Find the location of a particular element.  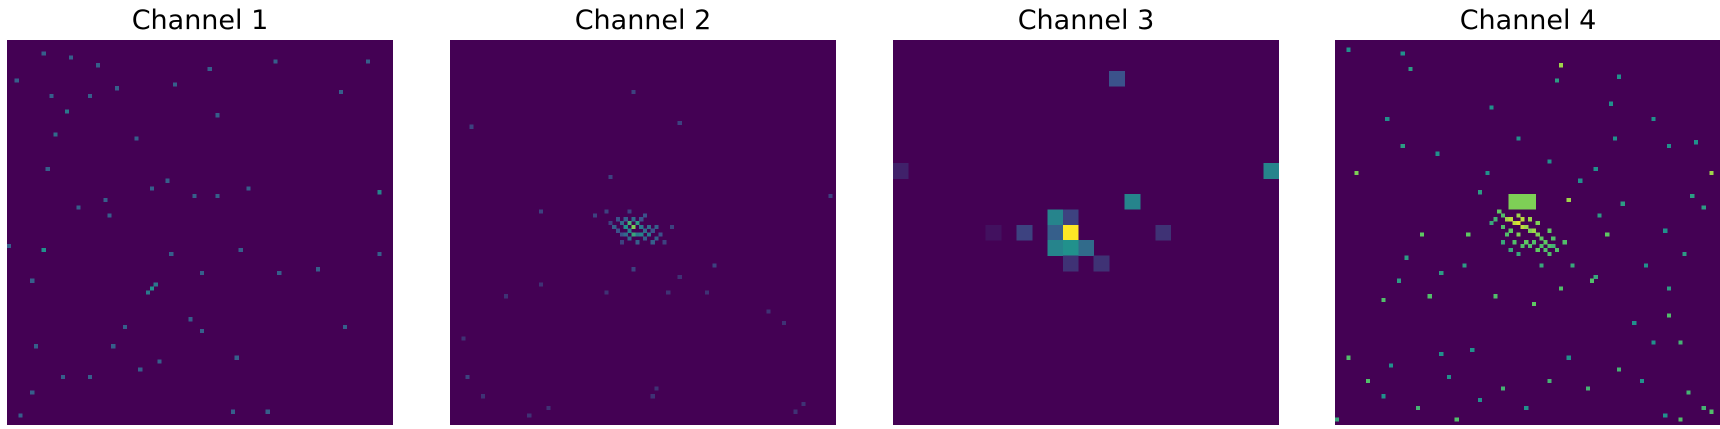

panel-title: Channel 3 is located at coordinates (1086, 20).